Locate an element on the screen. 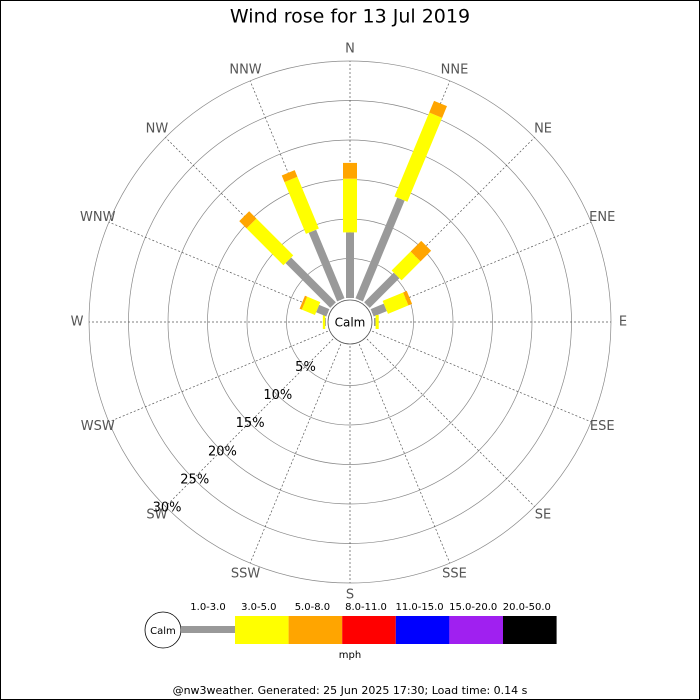  legend-unit: mph is located at coordinates (350, 655).